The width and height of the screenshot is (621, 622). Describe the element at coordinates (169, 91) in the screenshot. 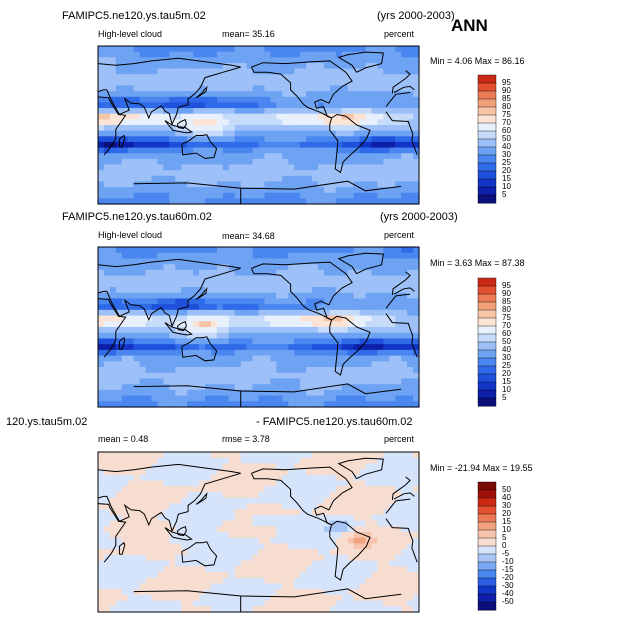

I see `coastline-europe-asia` at that location.